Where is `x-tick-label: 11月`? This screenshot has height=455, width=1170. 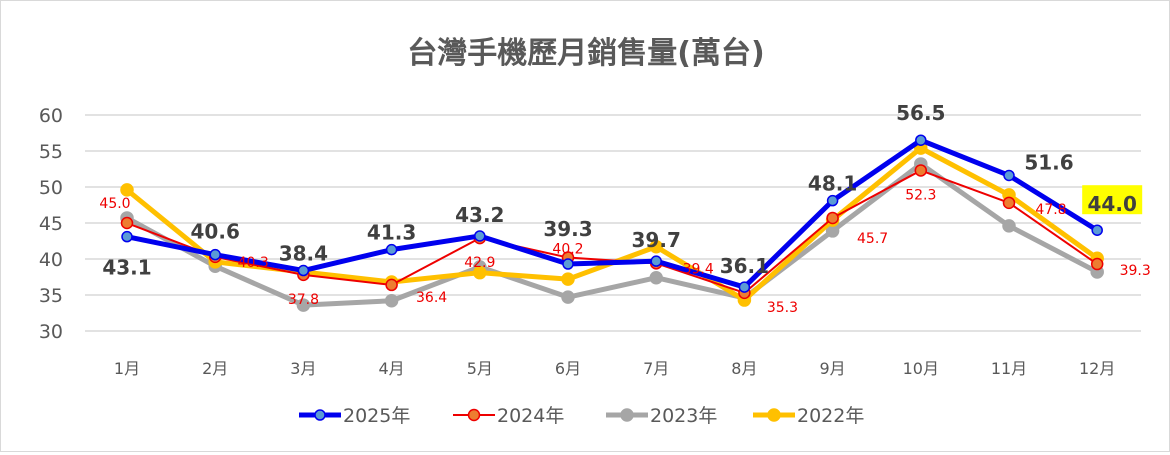 x-tick-label: 11月 is located at coordinates (1009, 368).